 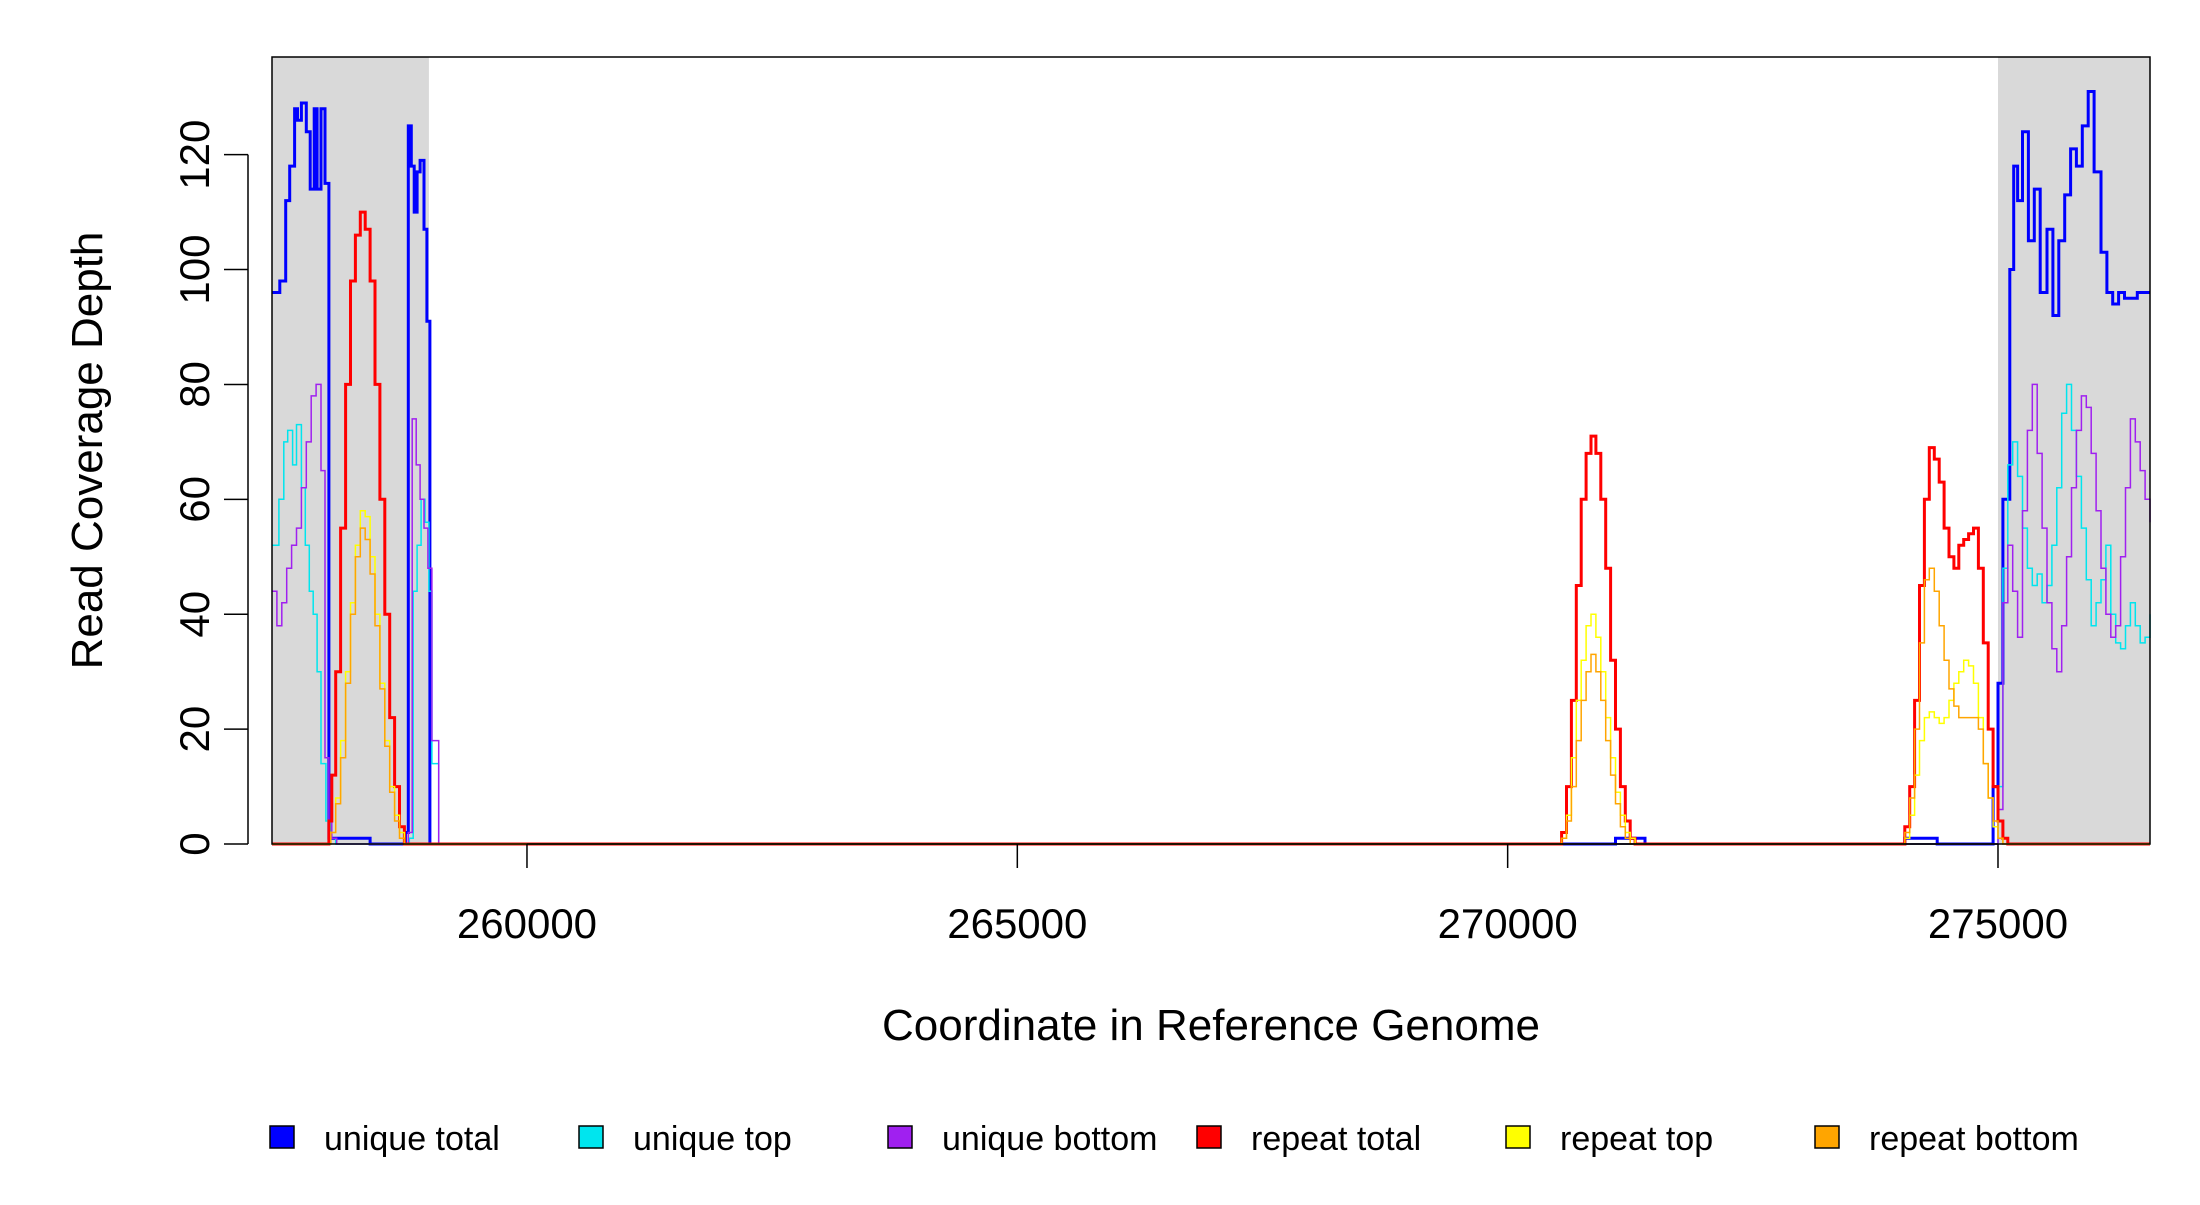 What do you see at coordinates (194, 155) in the screenshot?
I see `y-tick-label: 120` at bounding box center [194, 155].